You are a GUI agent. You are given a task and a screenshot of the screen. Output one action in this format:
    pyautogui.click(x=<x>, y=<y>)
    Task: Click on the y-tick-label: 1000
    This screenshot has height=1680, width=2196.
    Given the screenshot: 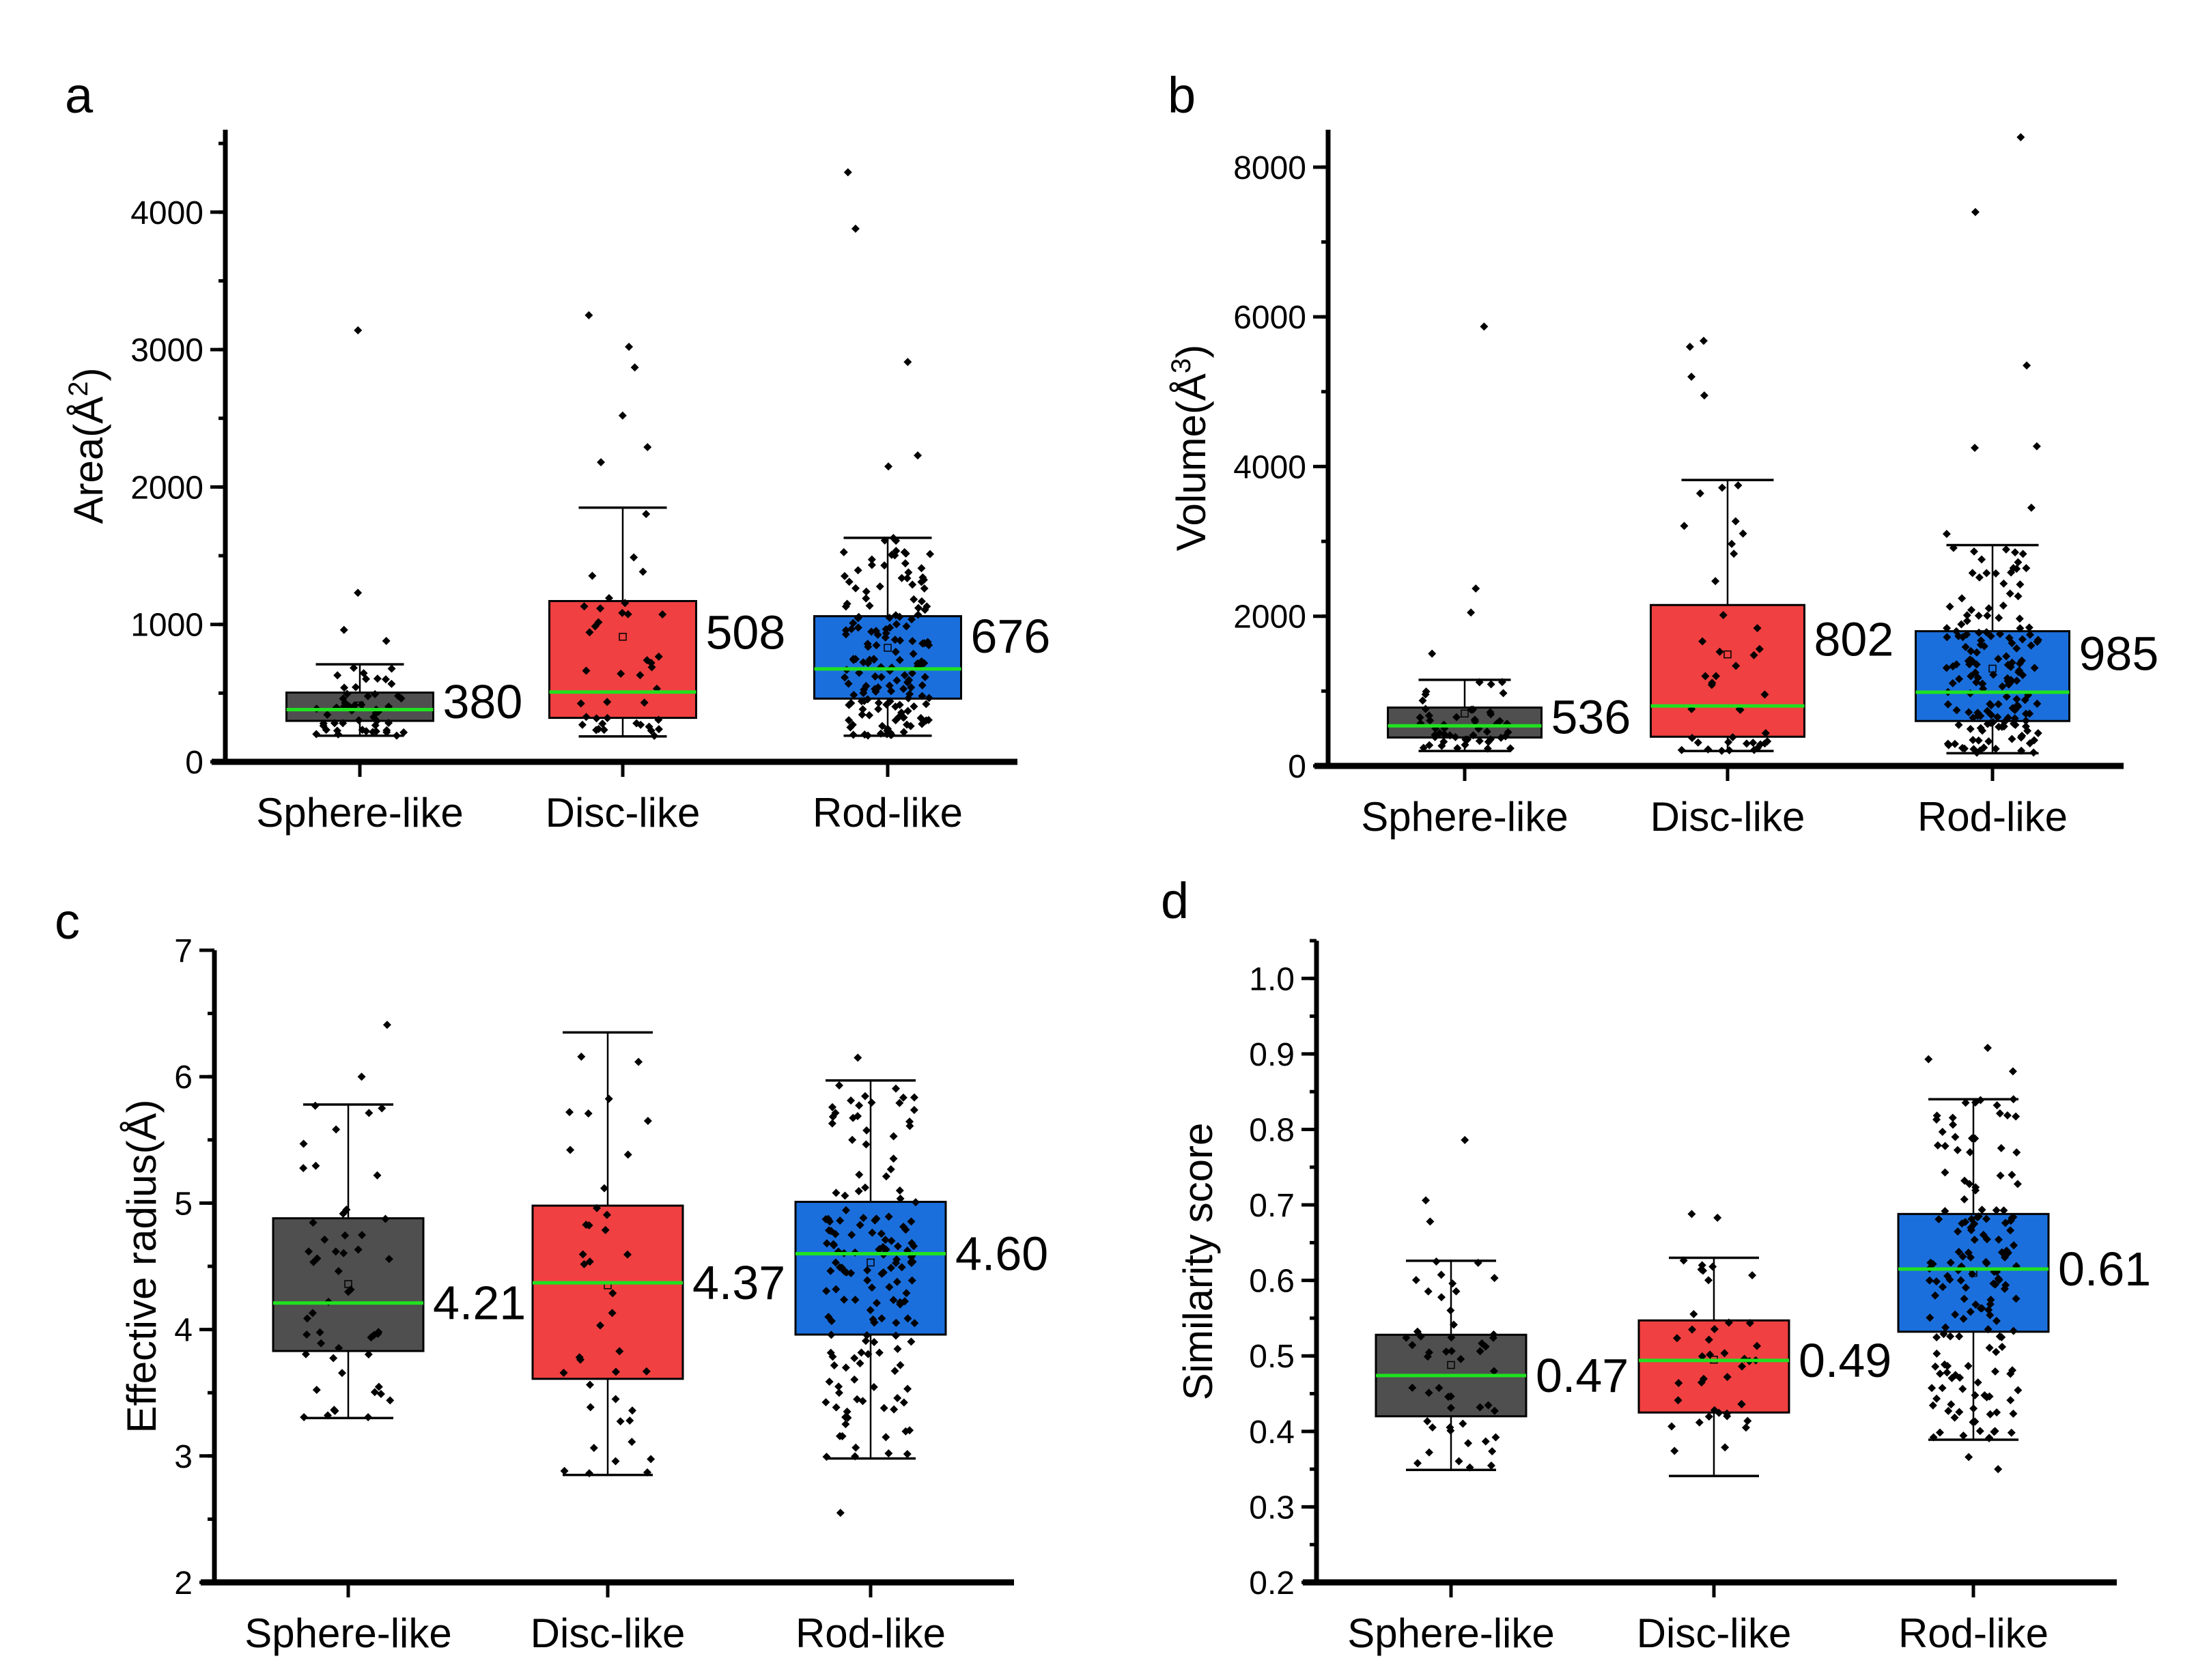 What is the action you would take?
    pyautogui.click(x=166, y=626)
    